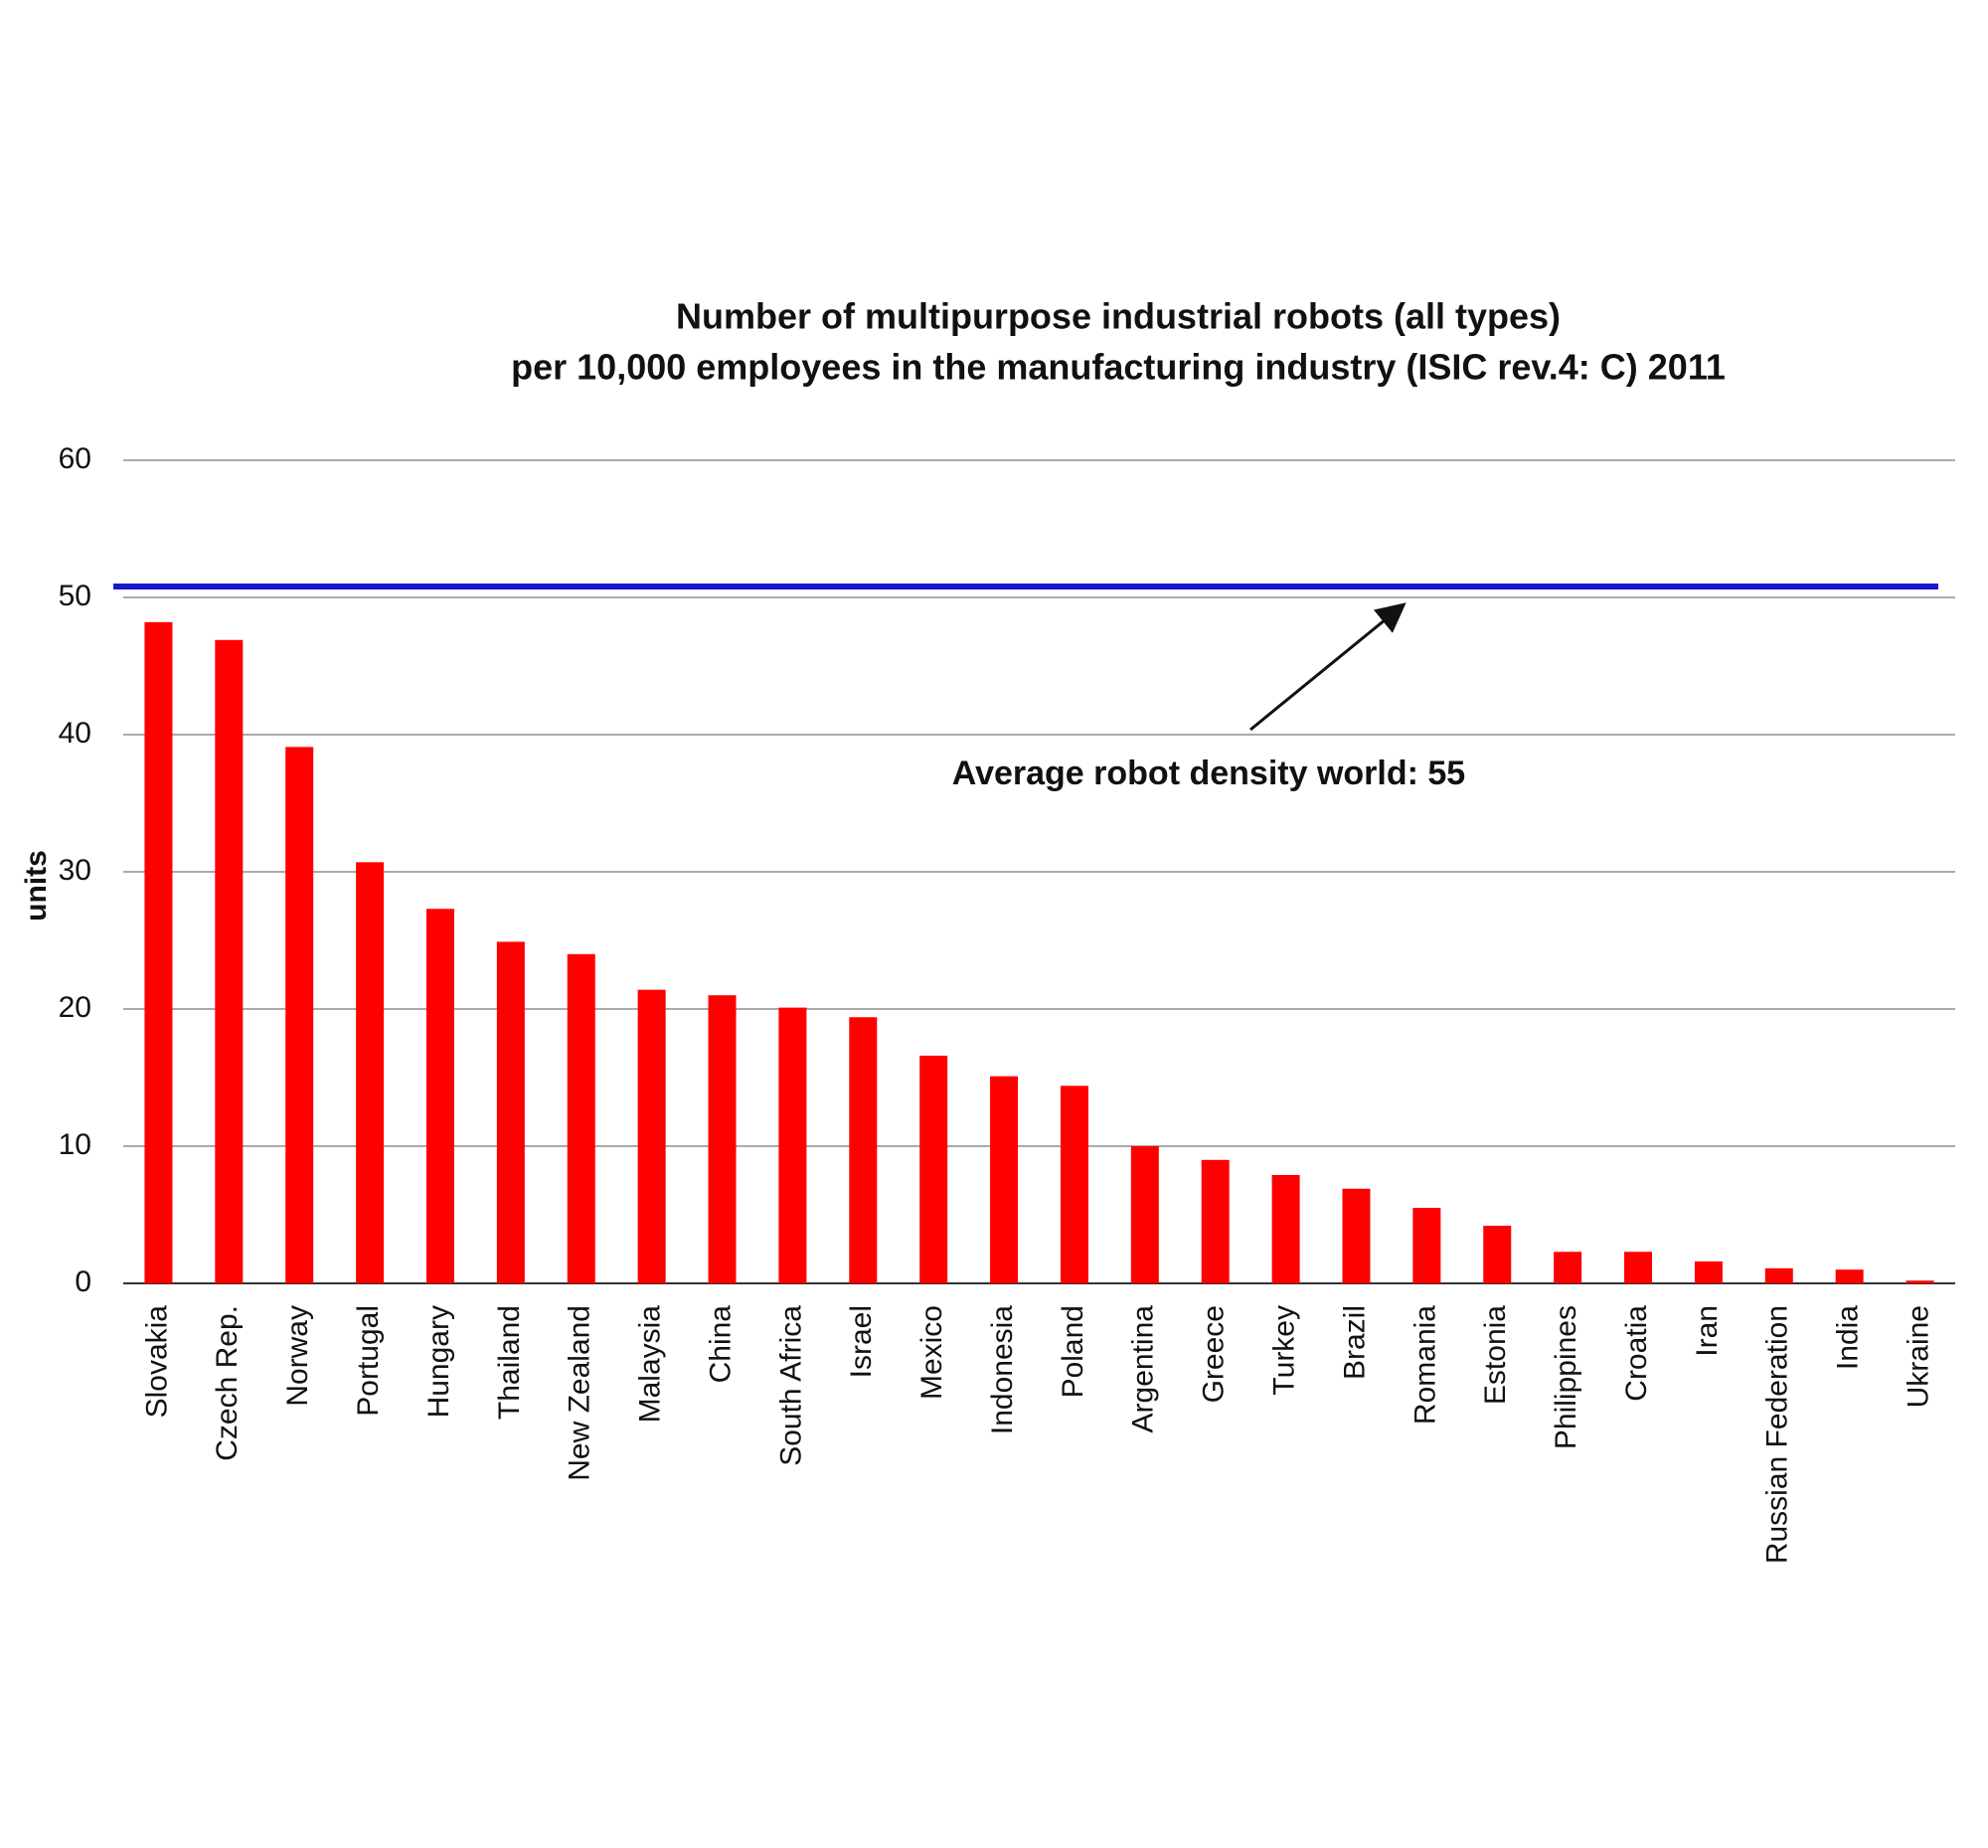 The width and height of the screenshot is (1988, 1848). Describe the element at coordinates (83, 1281) in the screenshot. I see `y-tick-label: 0` at that location.